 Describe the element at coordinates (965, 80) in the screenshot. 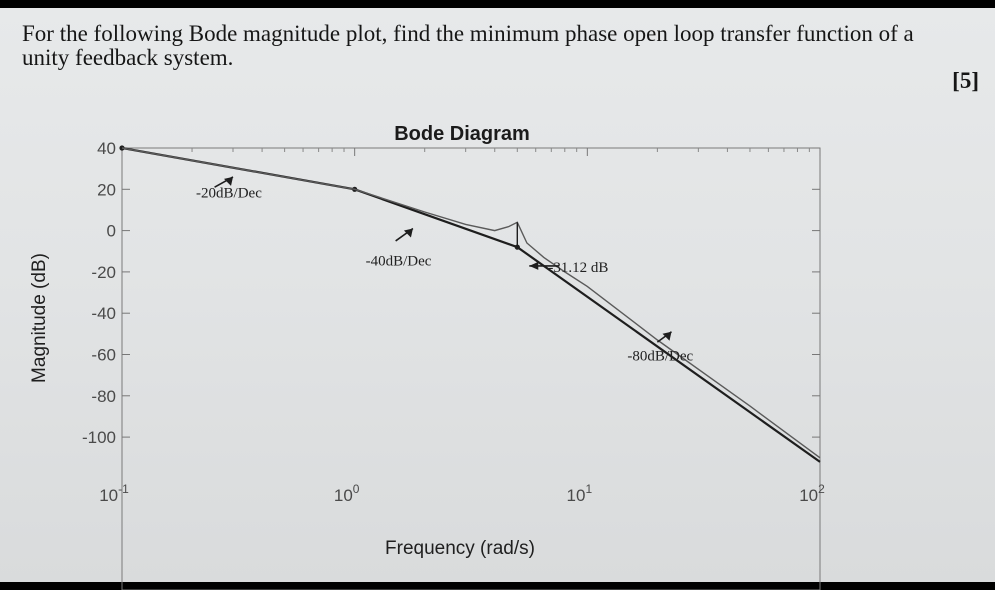

I see `marks-label: [5]` at that location.